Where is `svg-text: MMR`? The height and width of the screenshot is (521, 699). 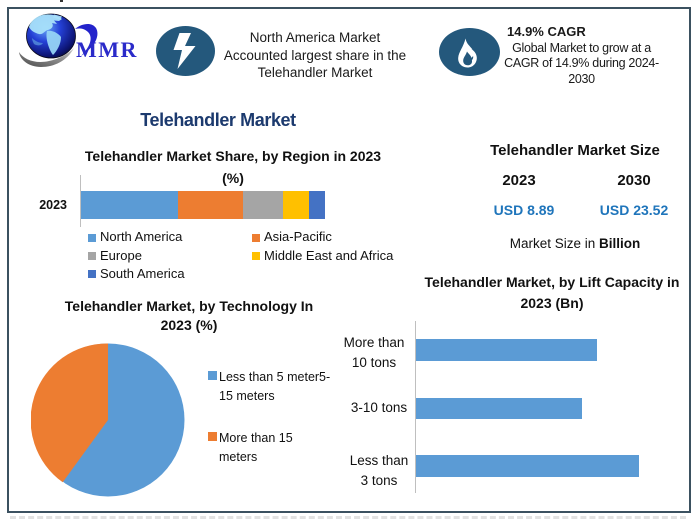
svg-text: MMR is located at coordinates (107, 49).